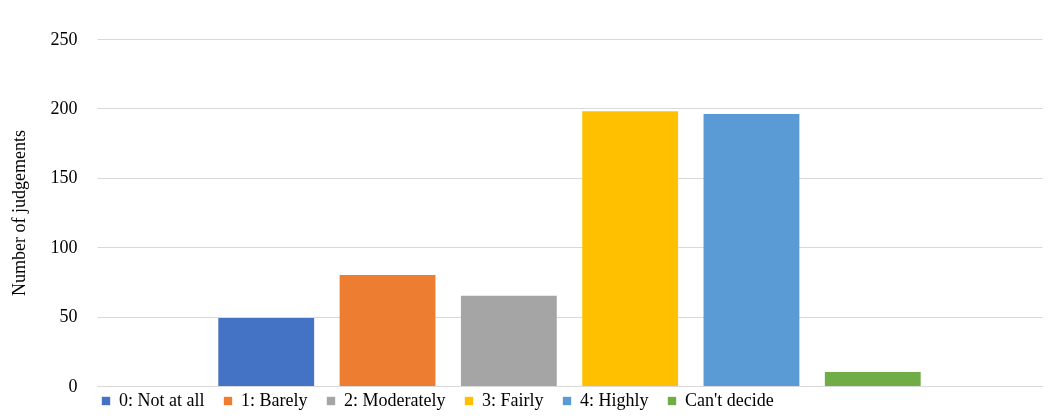  What do you see at coordinates (274, 400) in the screenshot?
I see `legend-label: 1: Barely` at bounding box center [274, 400].